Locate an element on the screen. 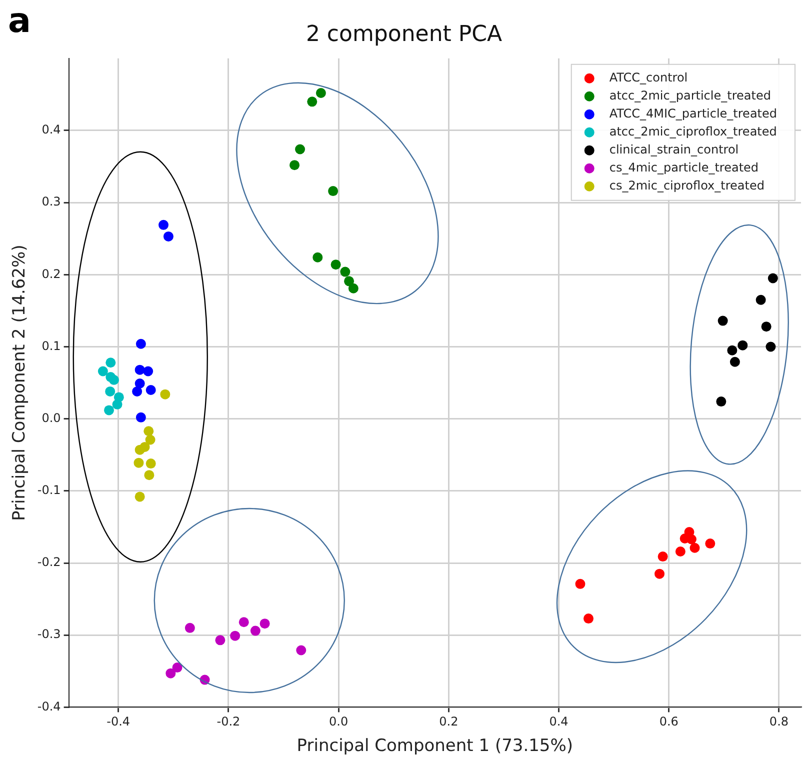  text: a is located at coordinates (19, 20).